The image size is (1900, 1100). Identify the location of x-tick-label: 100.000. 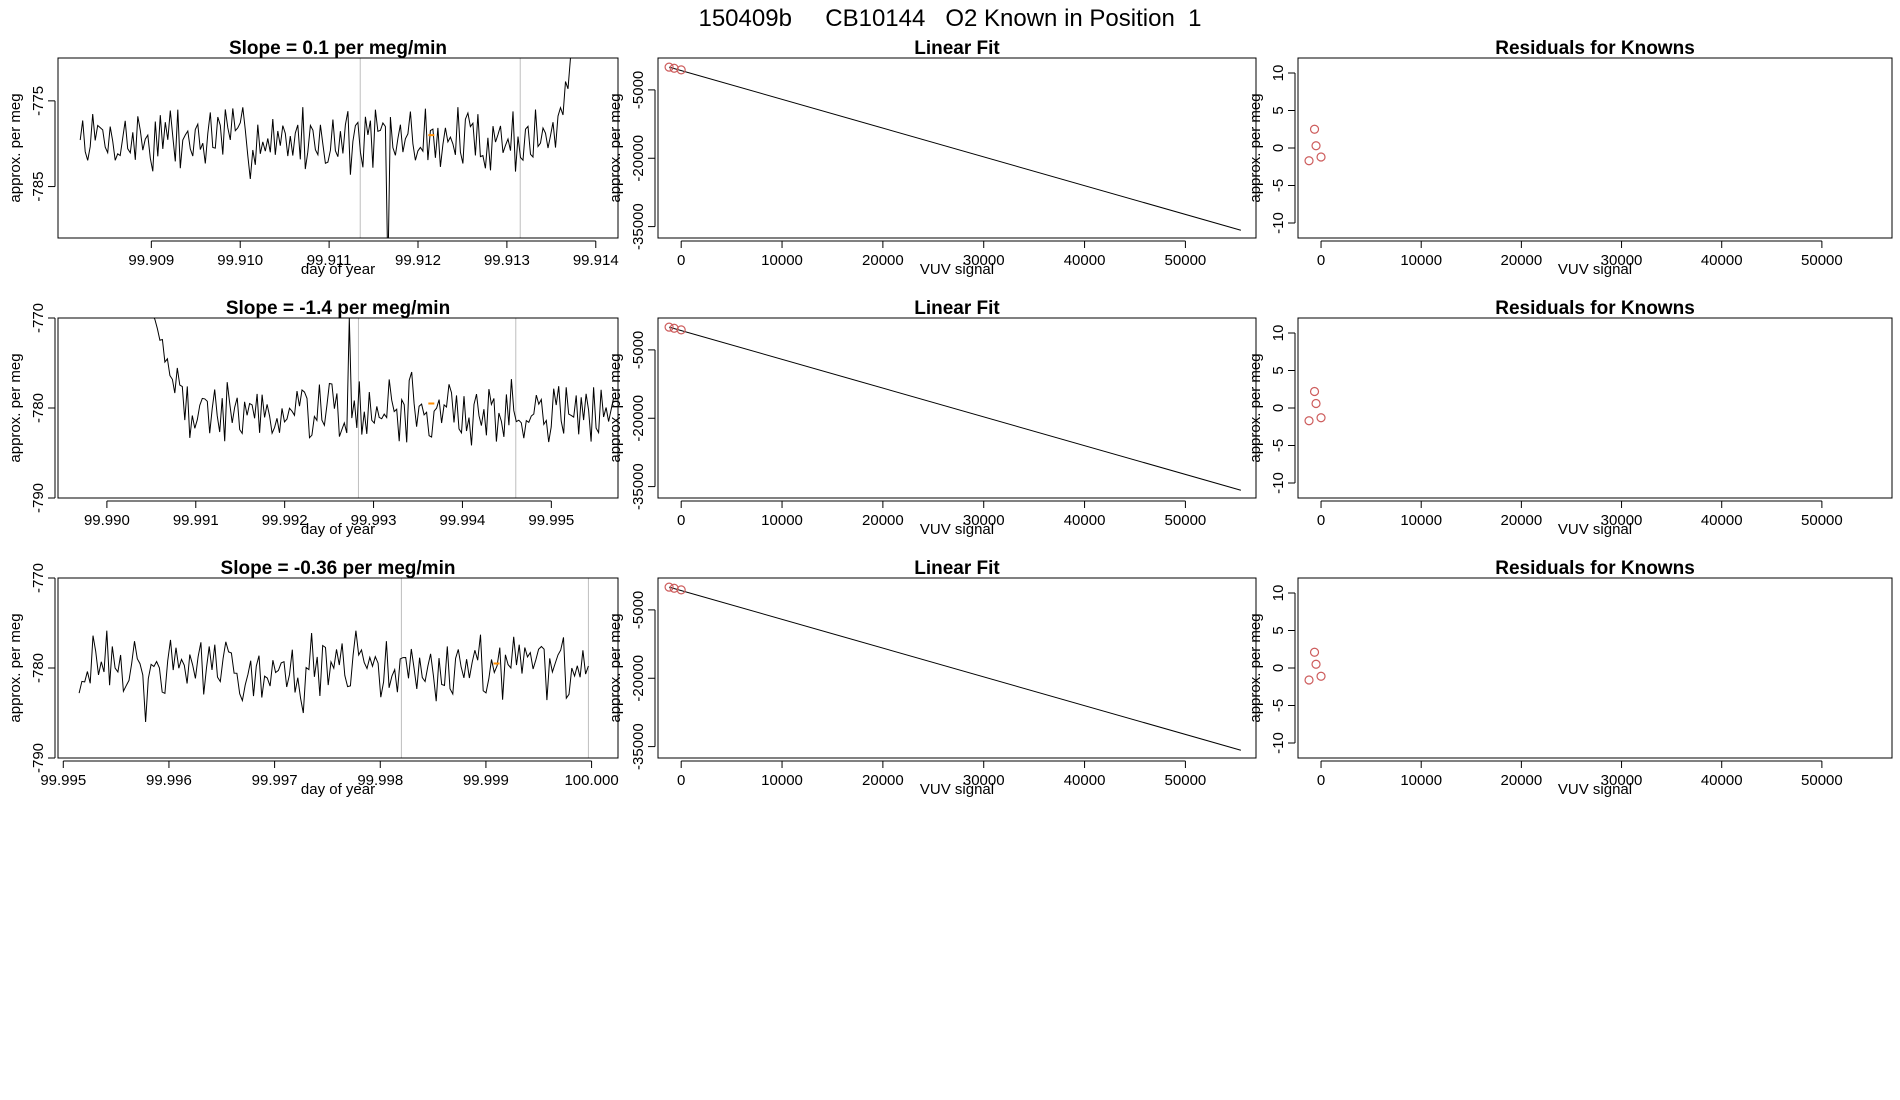
(591, 780).